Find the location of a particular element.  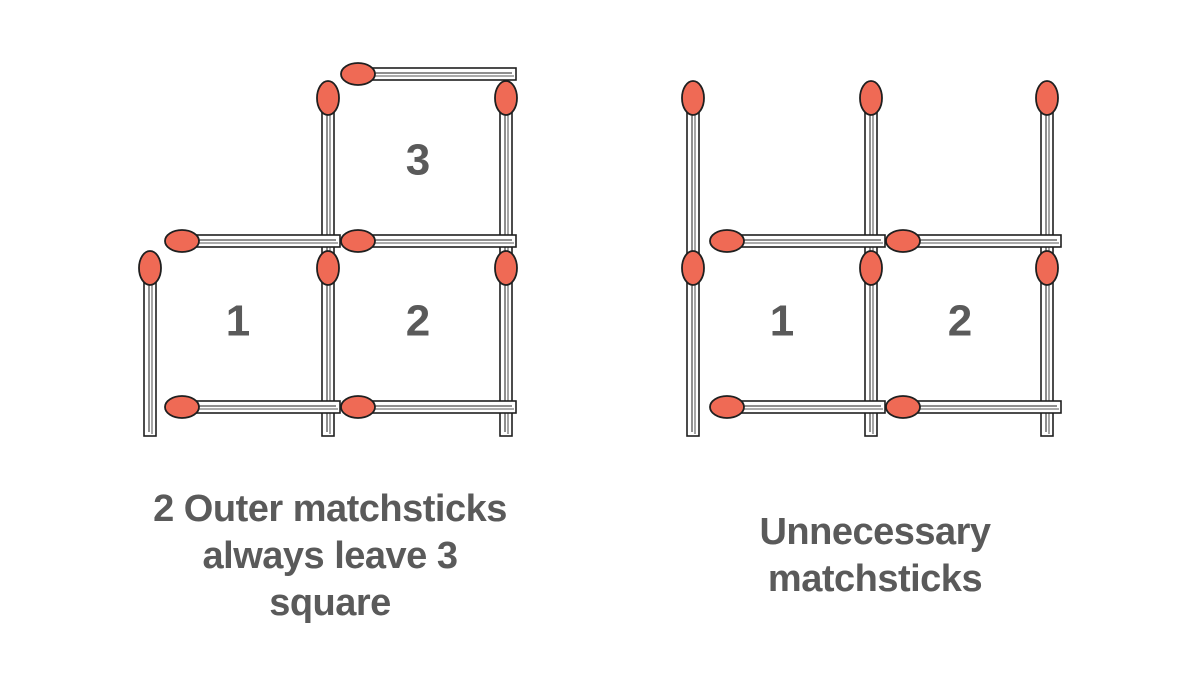

caption-line: square is located at coordinates (330, 603).